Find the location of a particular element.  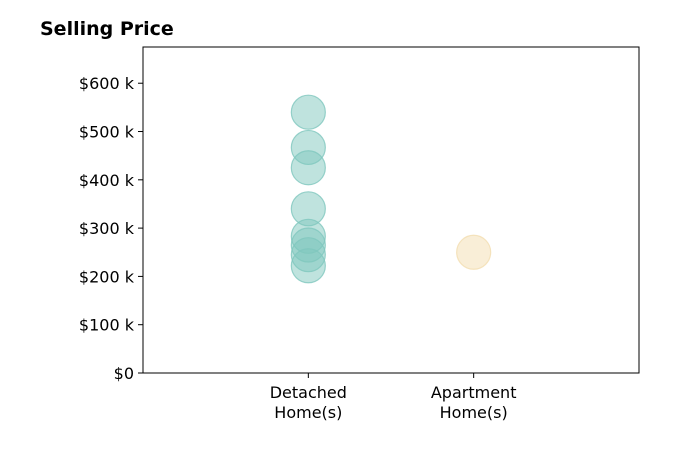

x-tick-label-line: Detached is located at coordinates (308, 392).